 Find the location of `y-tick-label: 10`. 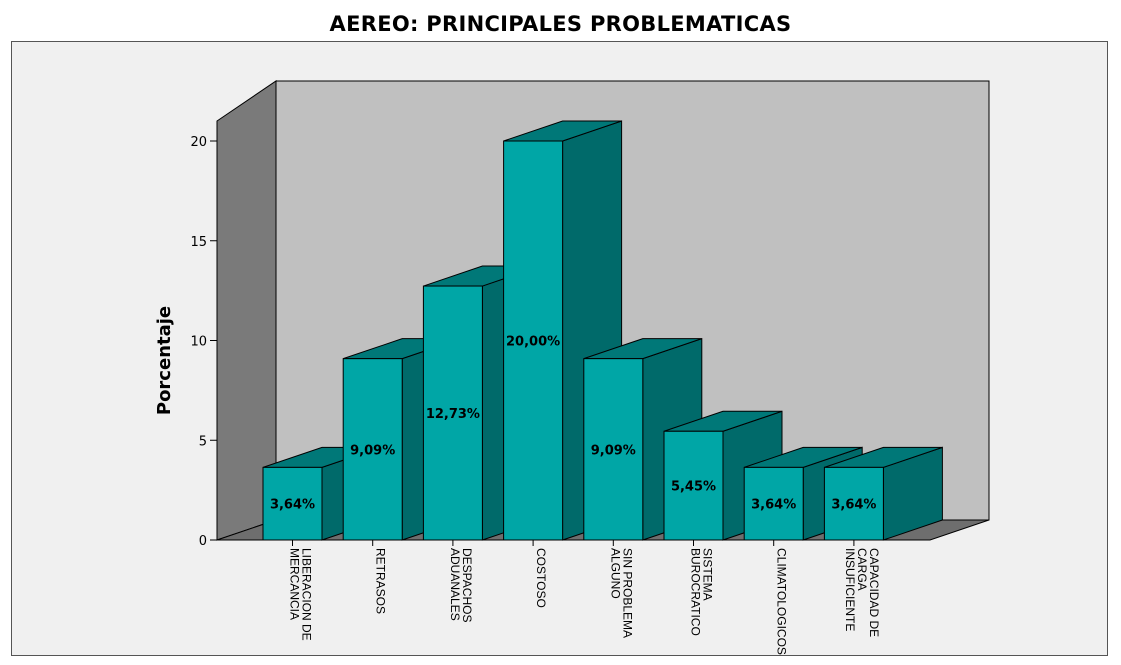

y-tick-label: 10 is located at coordinates (198, 342).